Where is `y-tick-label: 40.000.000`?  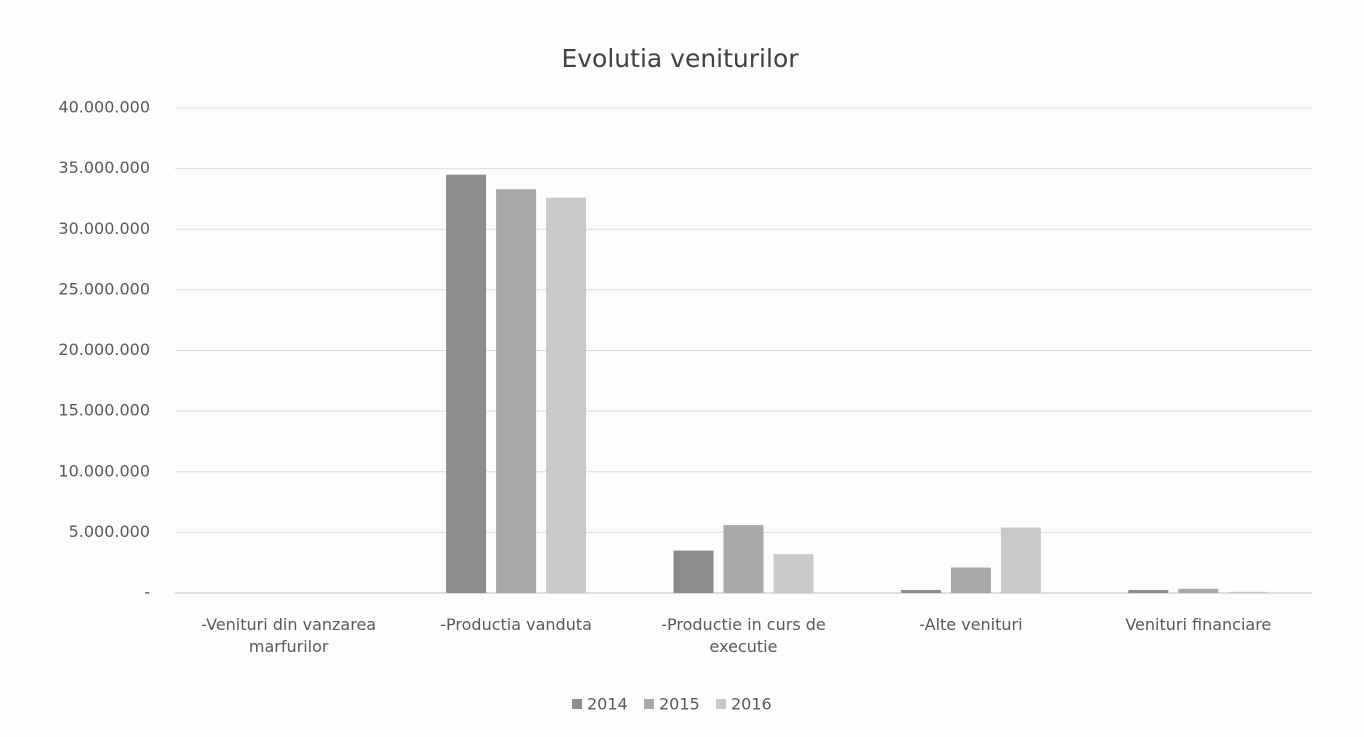 y-tick-label: 40.000.000 is located at coordinates (104, 107).